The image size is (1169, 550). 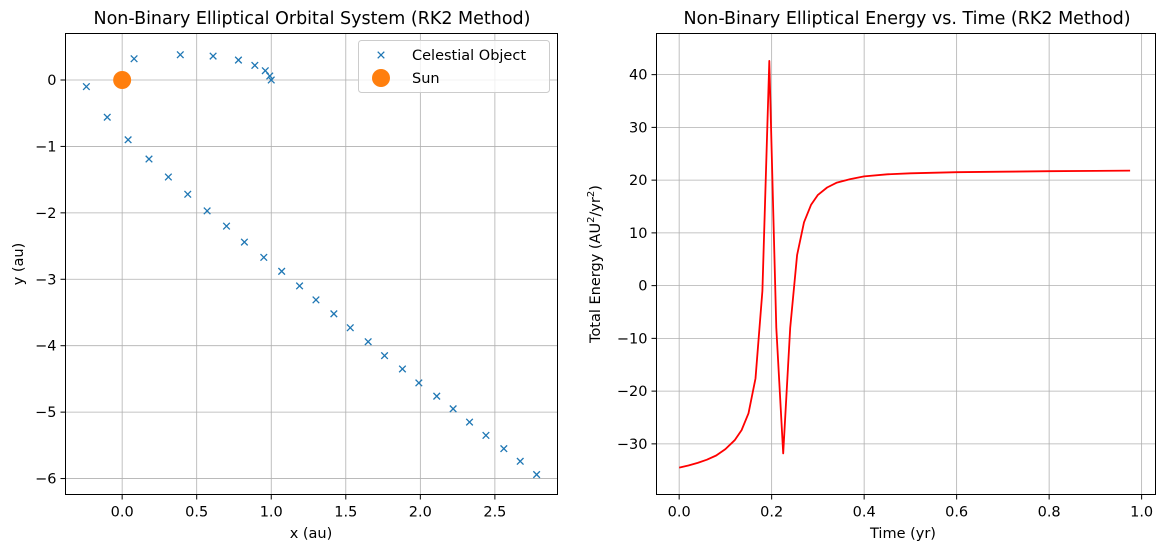 I want to click on orbit-x-tick-label: 1.0, so click(x=271, y=513).